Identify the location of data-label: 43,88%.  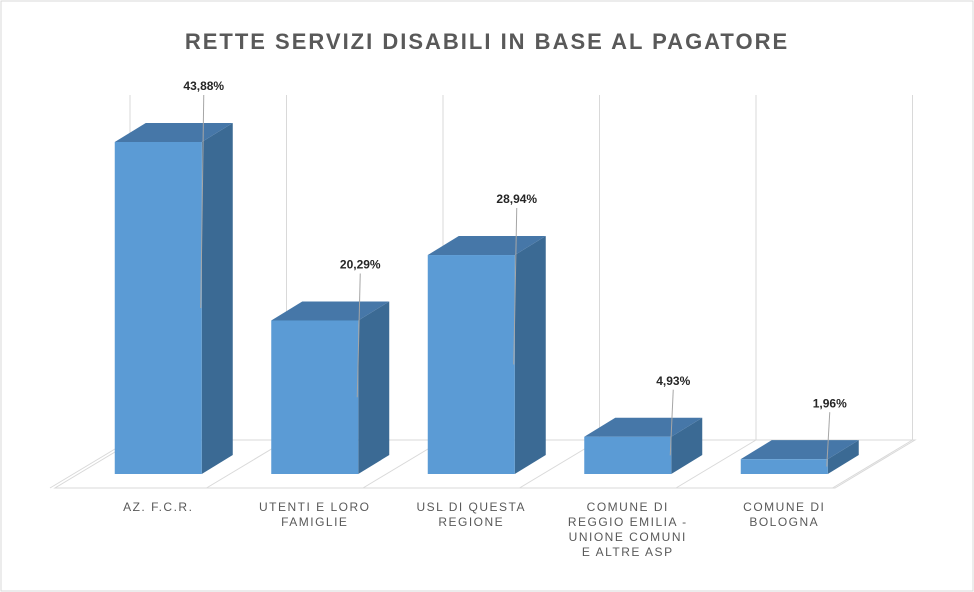
(203, 86).